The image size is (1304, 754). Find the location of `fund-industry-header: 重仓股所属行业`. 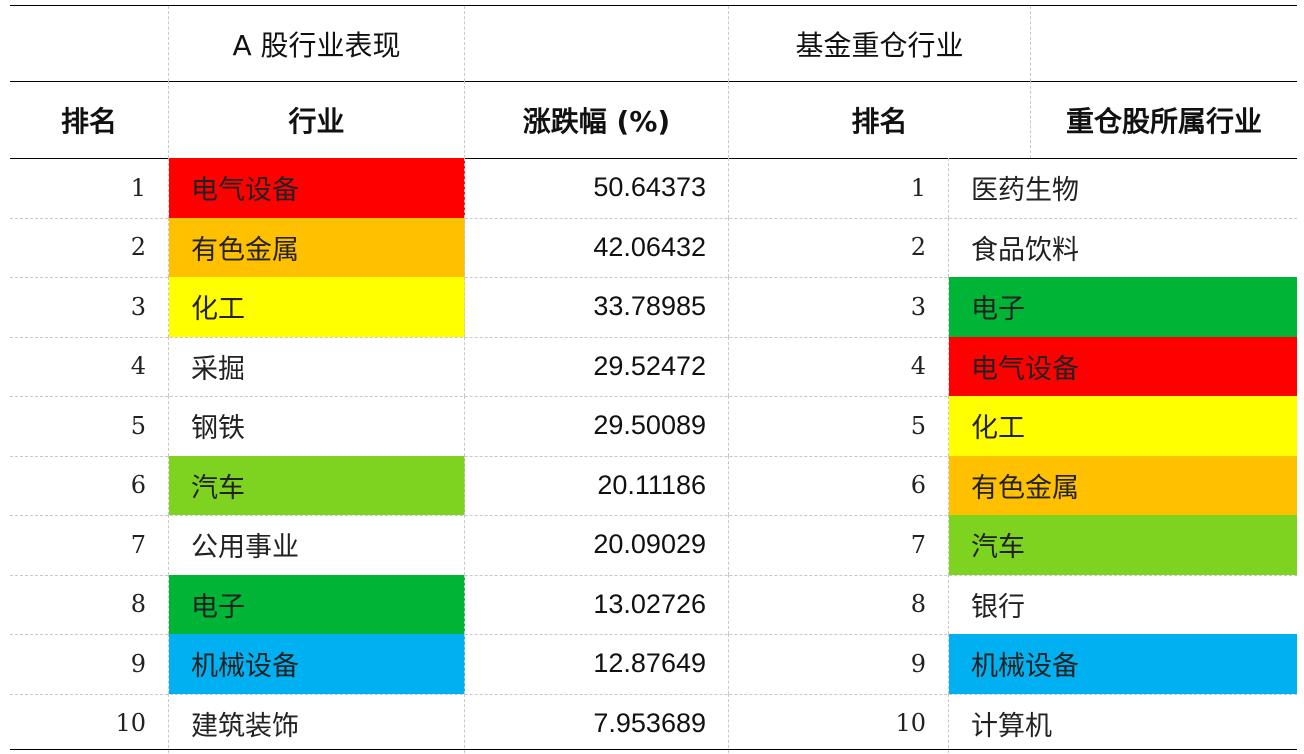

fund-industry-header: 重仓股所属行业 is located at coordinates (1163, 121).